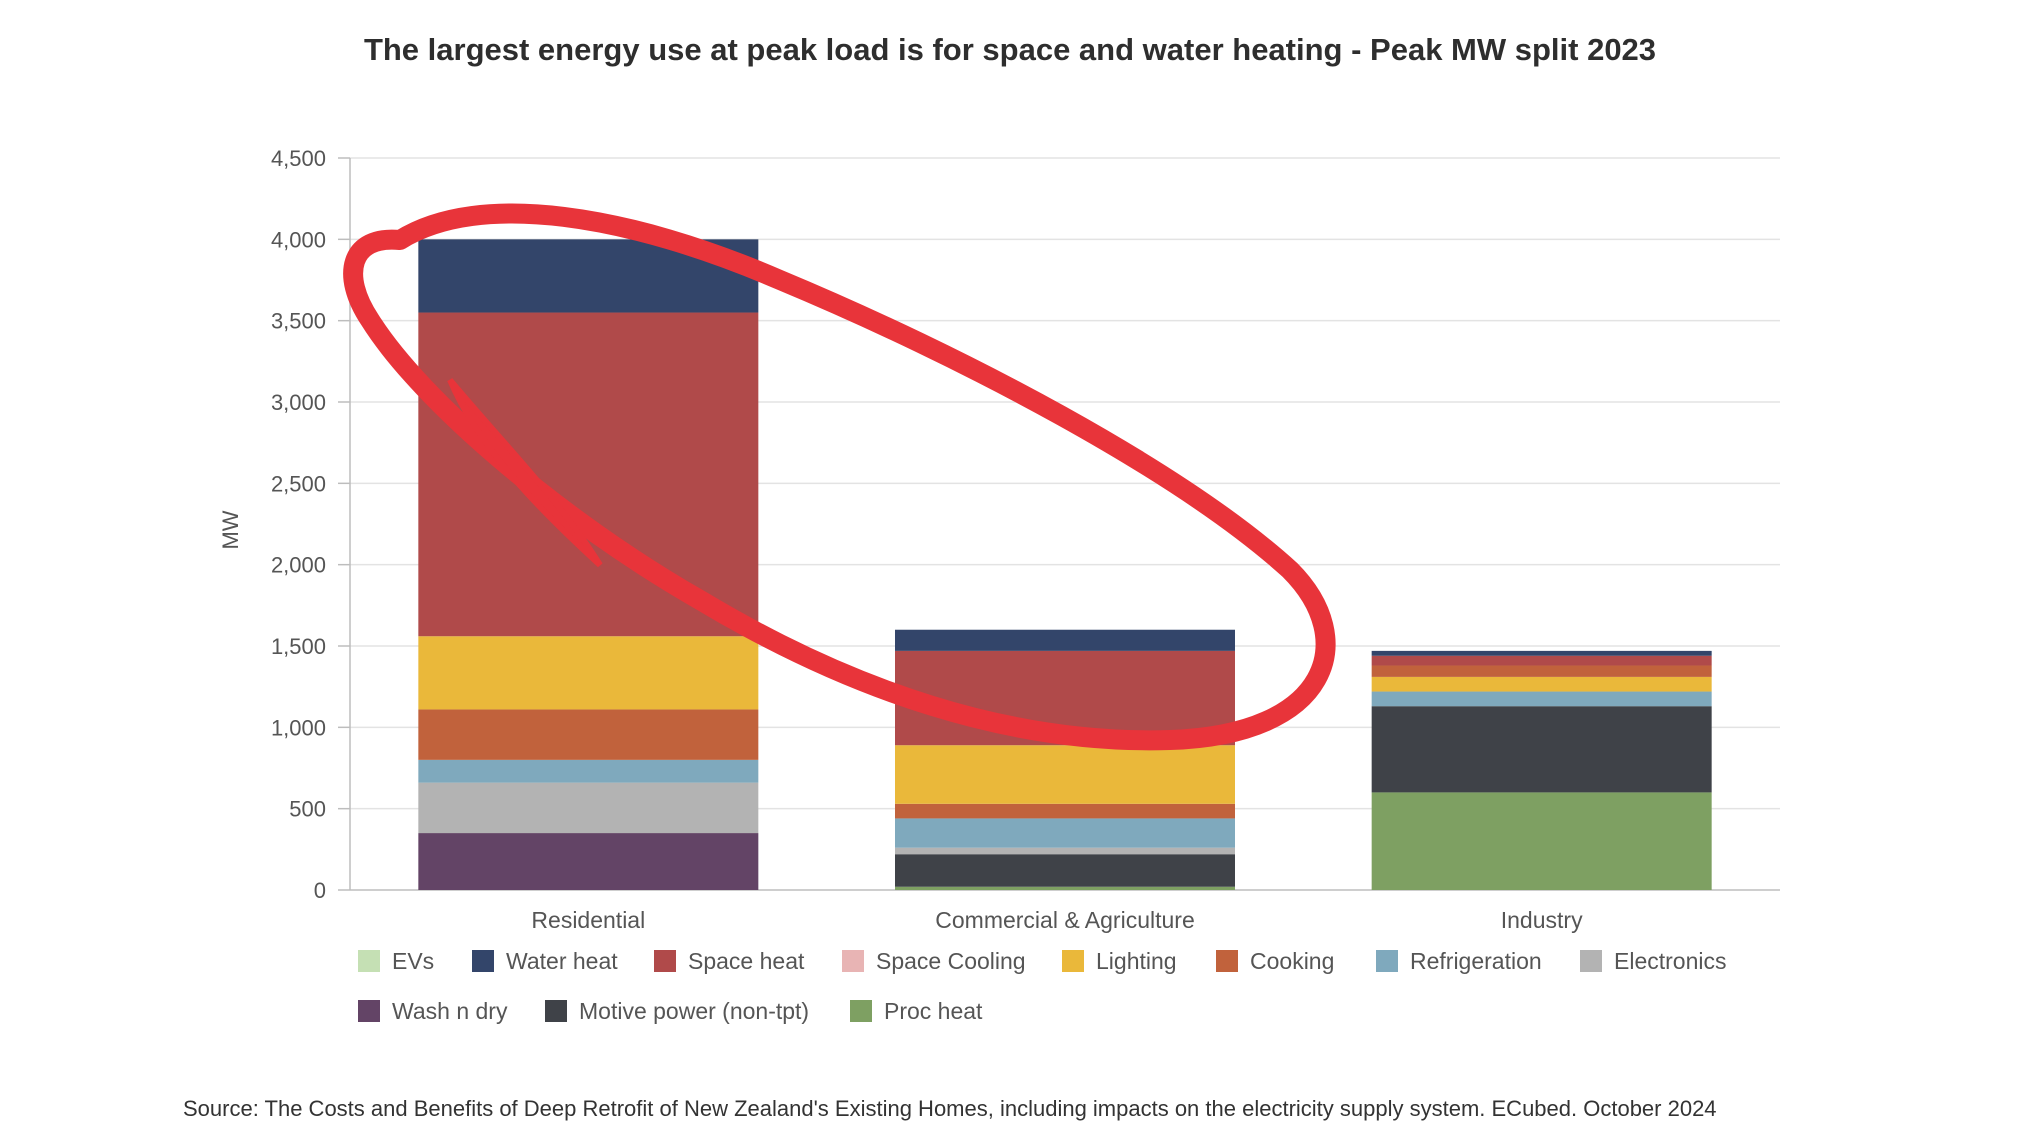 Image resolution: width=2020 pixels, height=1125 pixels. Describe the element at coordinates (588, 920) in the screenshot. I see `category-label: Residential` at that location.